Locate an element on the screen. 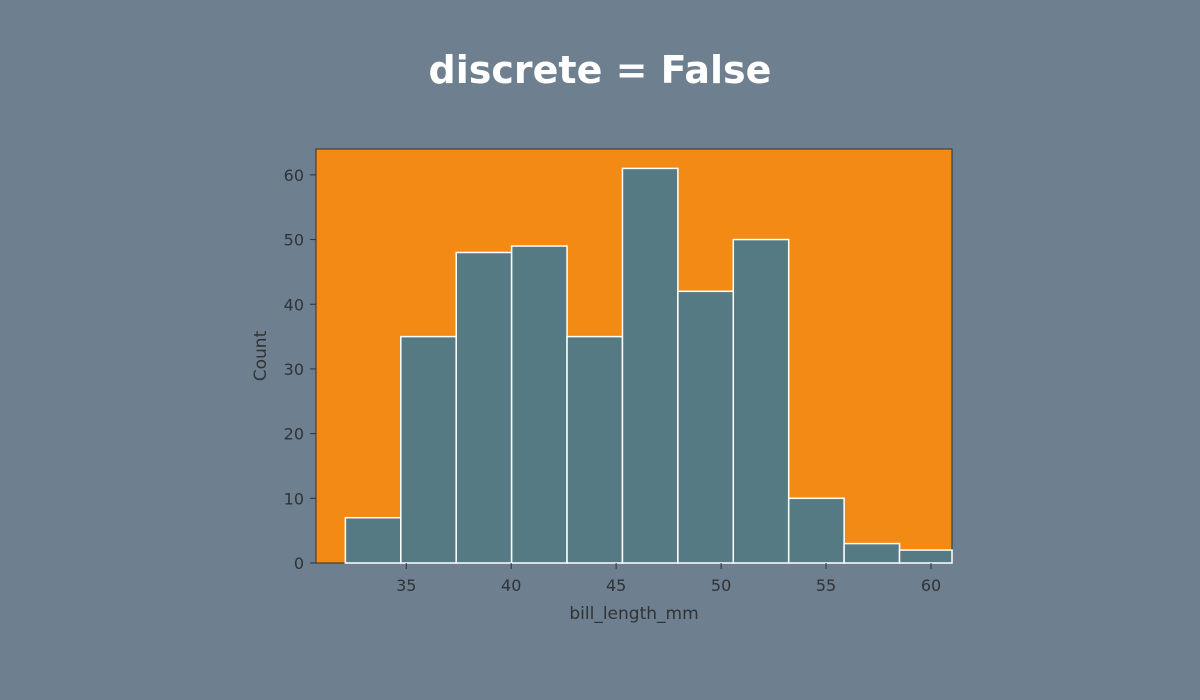 This screenshot has width=1200, height=700. x-tick-label: 45 is located at coordinates (616, 585).